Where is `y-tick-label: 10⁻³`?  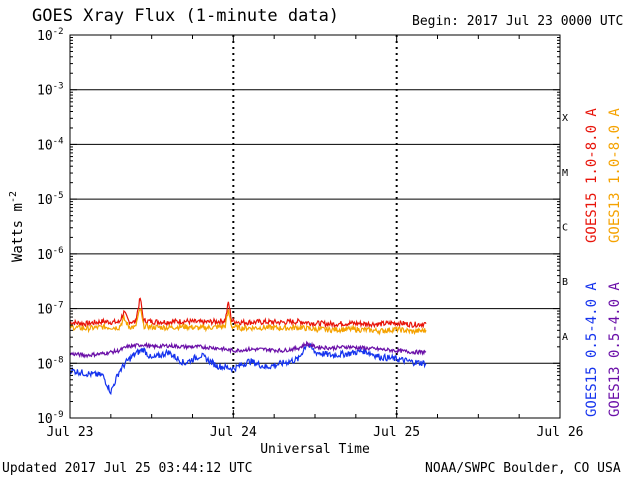 y-tick-label: 10⁻³ is located at coordinates (50, 90).